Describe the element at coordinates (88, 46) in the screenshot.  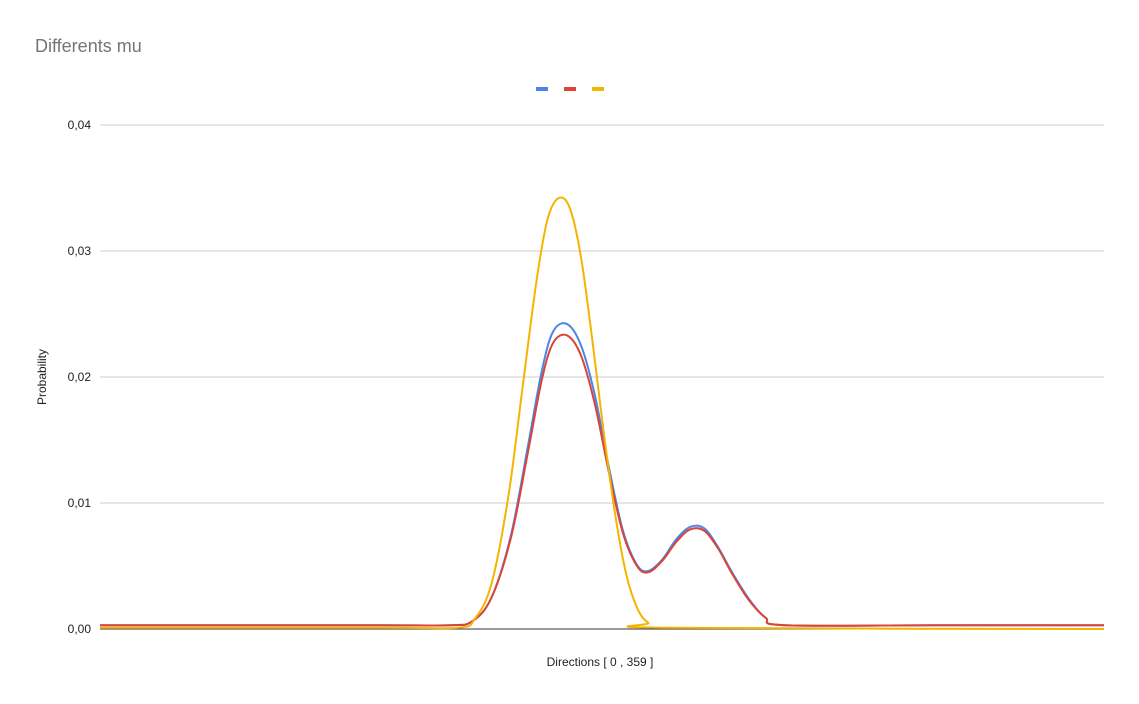
I see `chart-title: Differents mu` at that location.